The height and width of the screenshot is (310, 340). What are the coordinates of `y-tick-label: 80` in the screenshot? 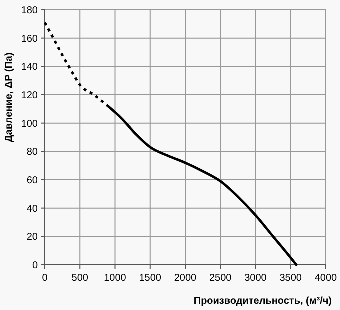 It's located at (32, 152).